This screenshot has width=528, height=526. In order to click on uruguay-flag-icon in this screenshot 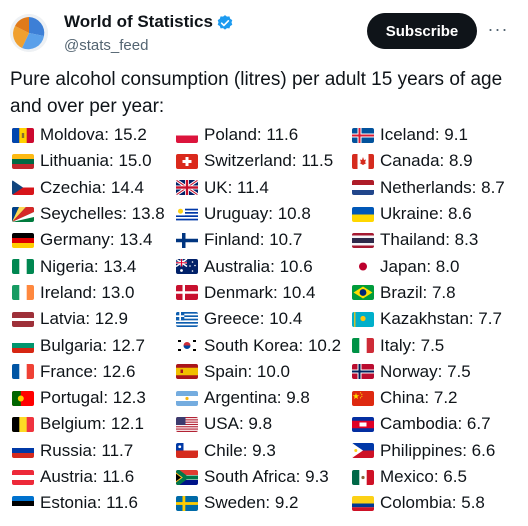, I will do `click(187, 214)`.